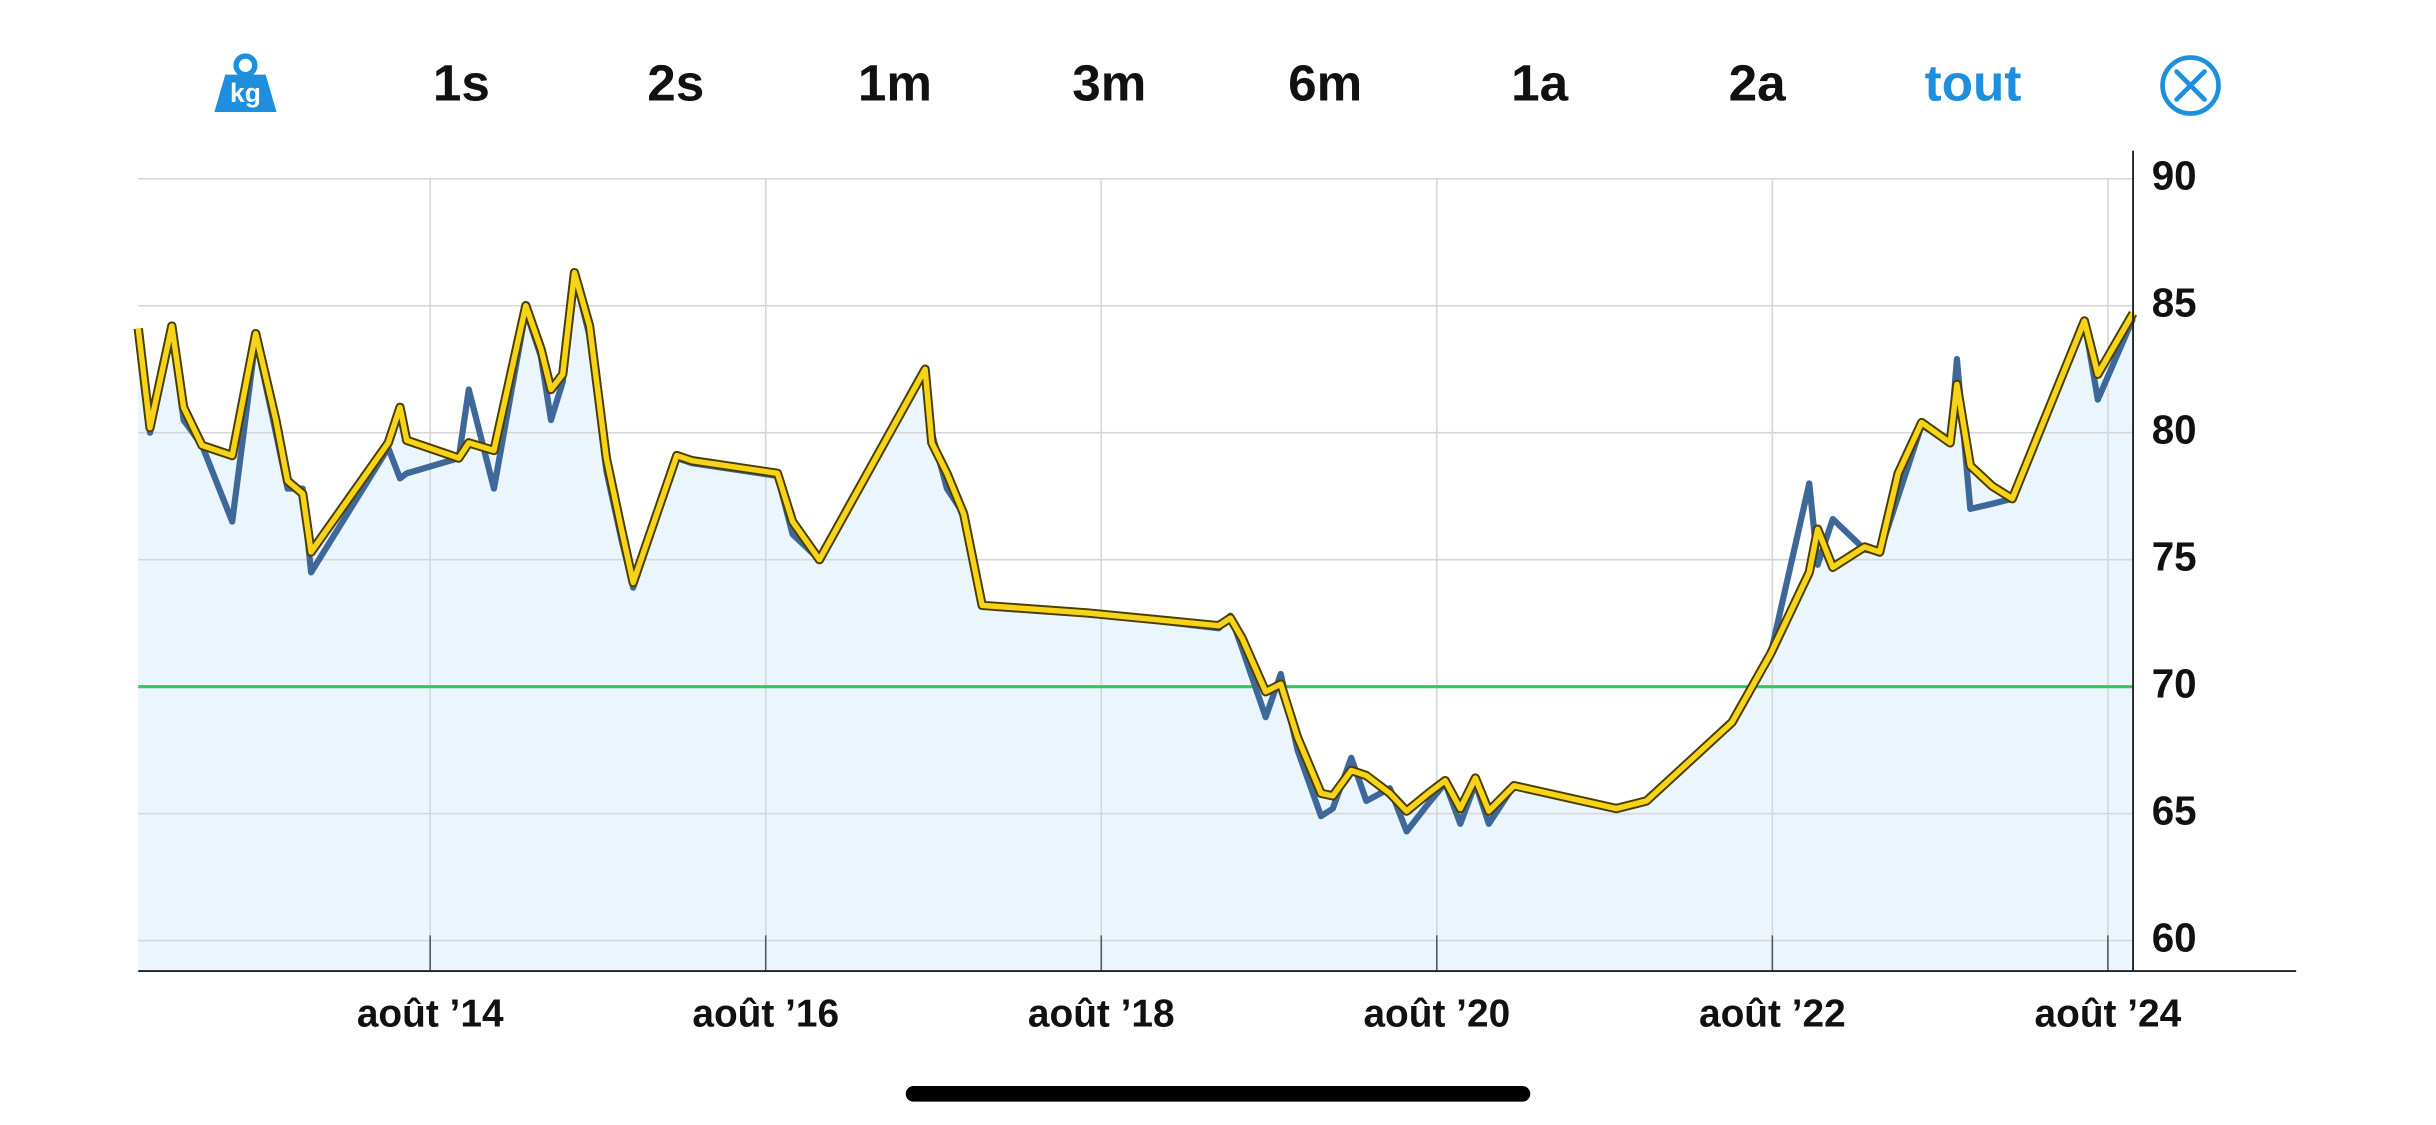 This screenshot has height=1125, width=2436. Describe the element at coordinates (2174, 175) in the screenshot. I see `y-tick-label: 90` at that location.